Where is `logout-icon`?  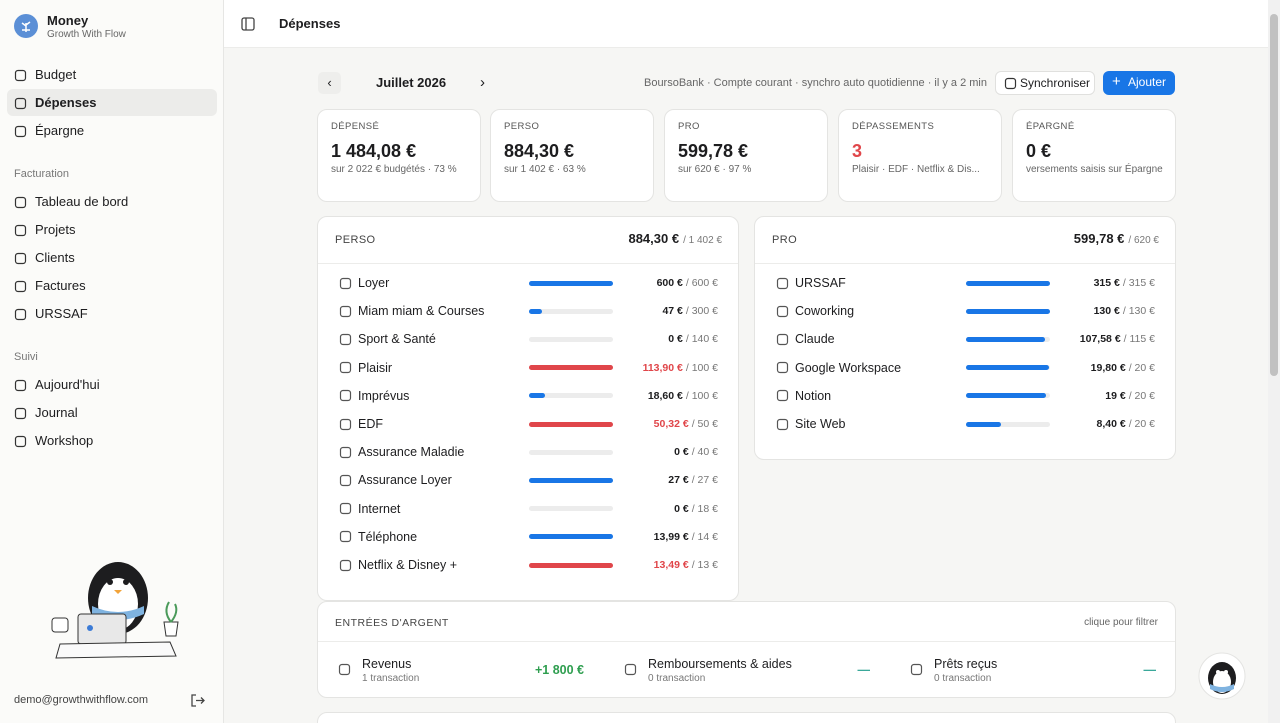
logout-icon is located at coordinates (197, 700).